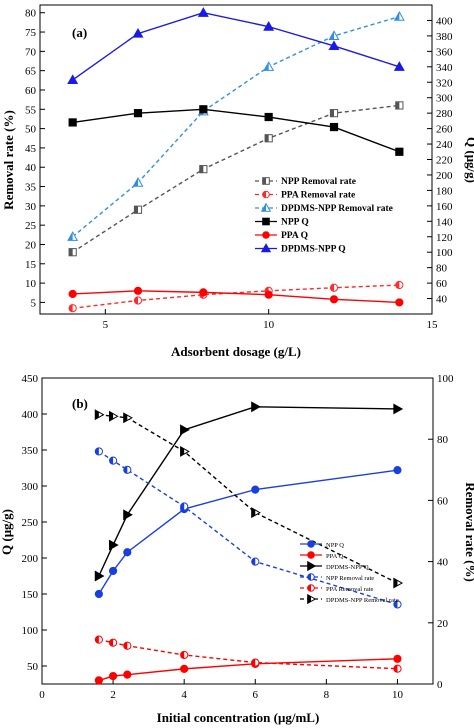  Describe the element at coordinates (442, 284) in the screenshot. I see `a-y2-tick-label: 60` at that location.